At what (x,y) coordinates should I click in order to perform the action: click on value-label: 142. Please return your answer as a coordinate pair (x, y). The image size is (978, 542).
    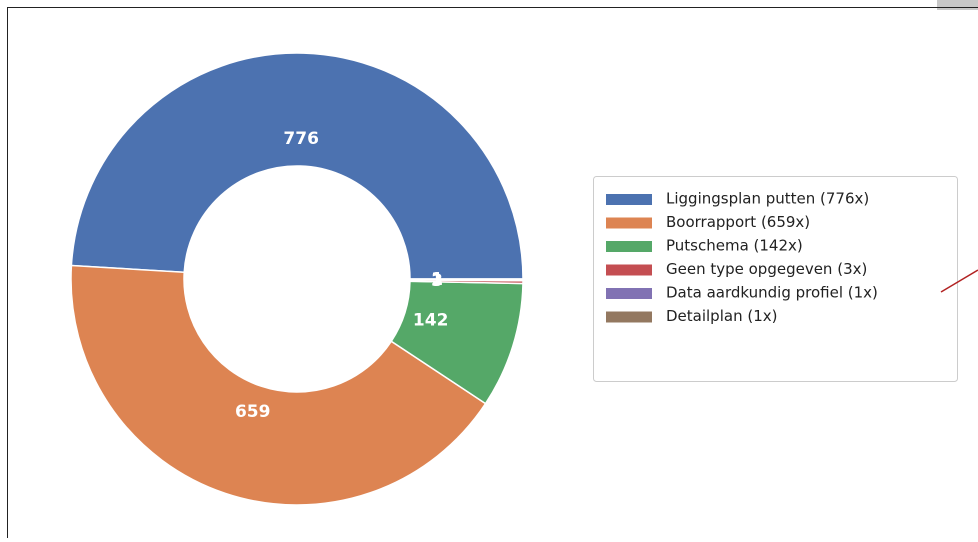
    Looking at the image, I should click on (431, 321).